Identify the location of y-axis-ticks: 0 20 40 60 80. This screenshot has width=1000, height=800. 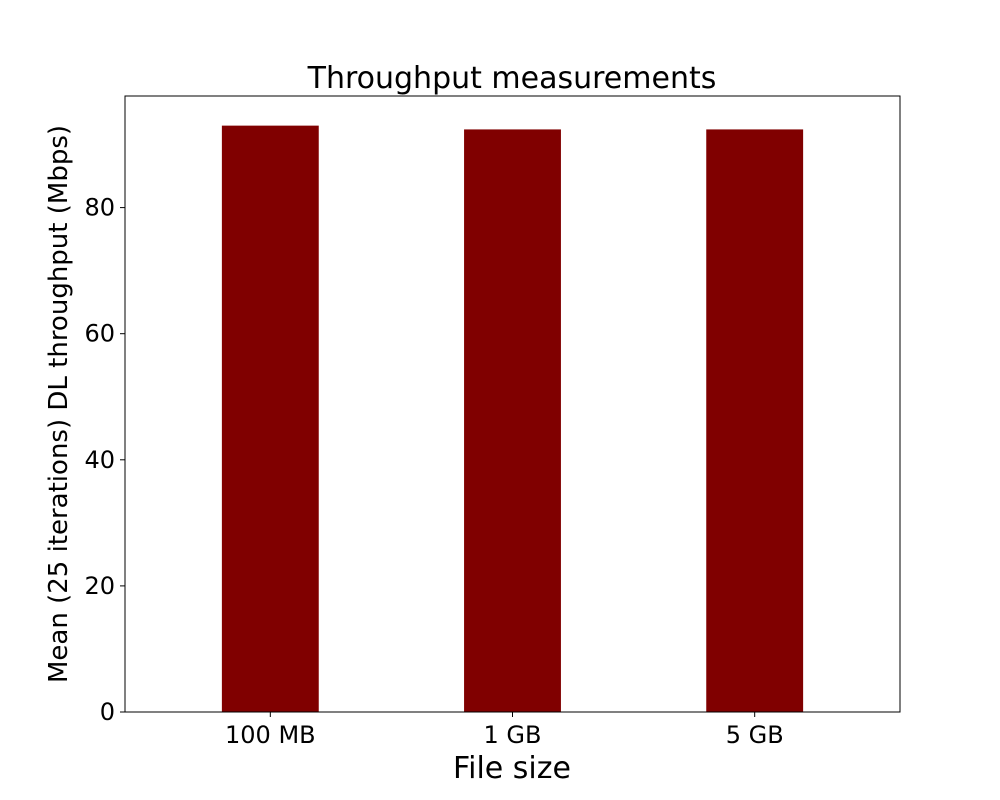
(104, 460).